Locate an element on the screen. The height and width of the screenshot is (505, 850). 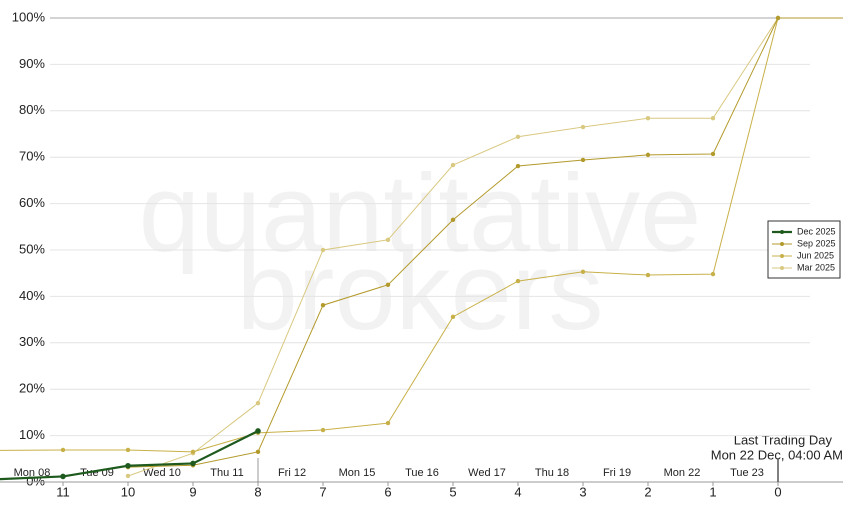
x-tick-label: 2 is located at coordinates (647, 491).